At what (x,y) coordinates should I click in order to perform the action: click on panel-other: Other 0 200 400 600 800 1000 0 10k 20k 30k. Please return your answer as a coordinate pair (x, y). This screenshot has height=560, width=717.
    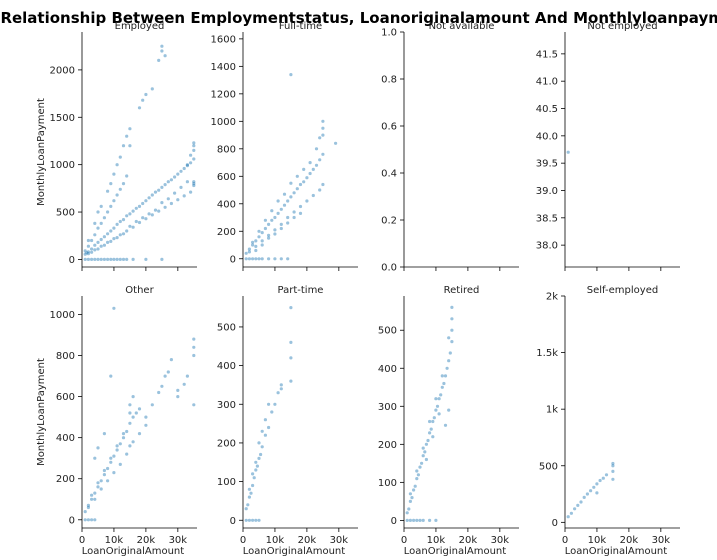
    Looking at the image, I should click on (123, 415).